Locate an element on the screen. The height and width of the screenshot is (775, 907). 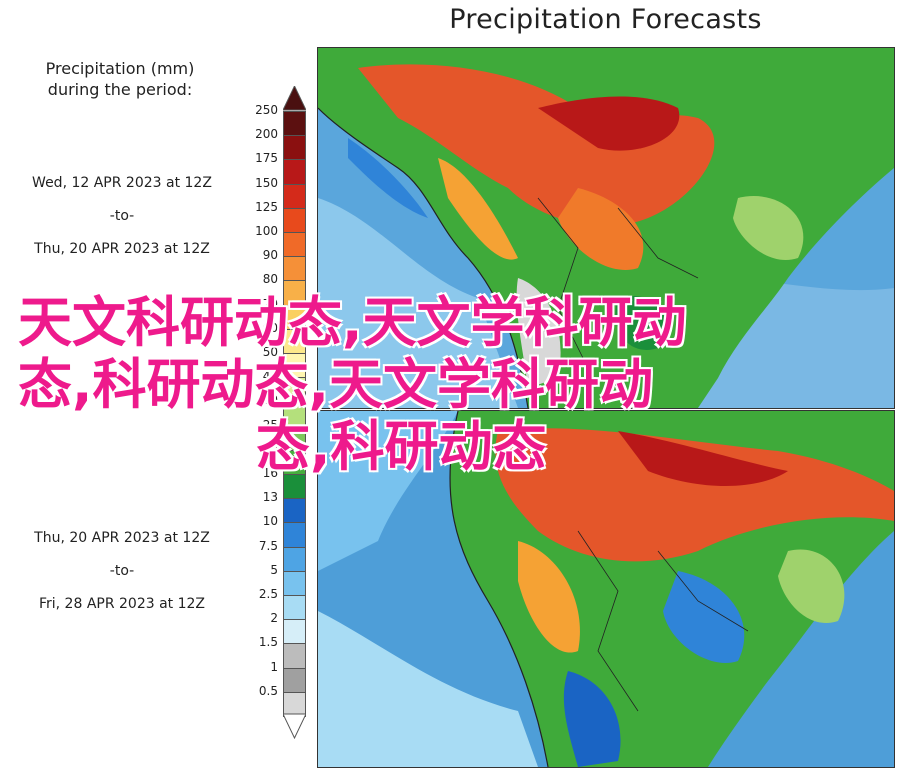
colorbar-tick-label: 25 is located at coordinates (270, 424).